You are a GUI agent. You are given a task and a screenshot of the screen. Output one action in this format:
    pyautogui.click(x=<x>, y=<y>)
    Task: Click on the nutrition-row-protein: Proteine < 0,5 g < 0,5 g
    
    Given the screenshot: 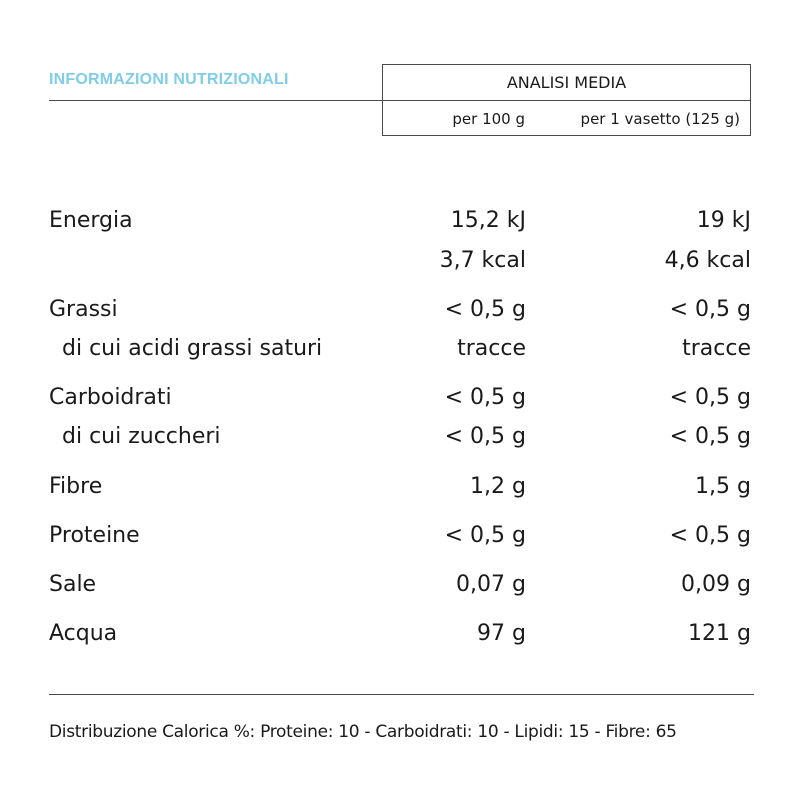 What is the action you would take?
    pyautogui.click(x=400, y=539)
    